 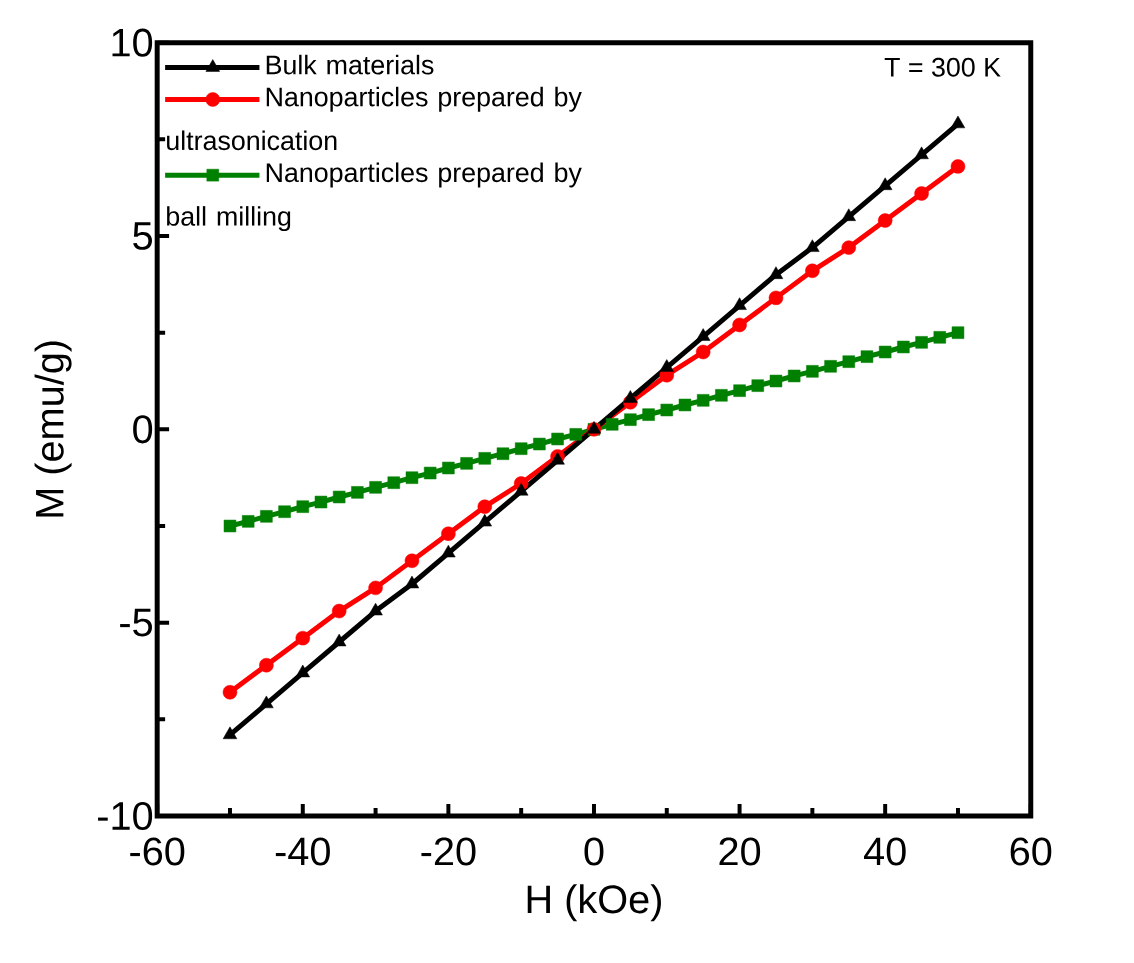 What do you see at coordinates (942, 67) in the screenshot?
I see `annotation: T = 300 K` at bounding box center [942, 67].